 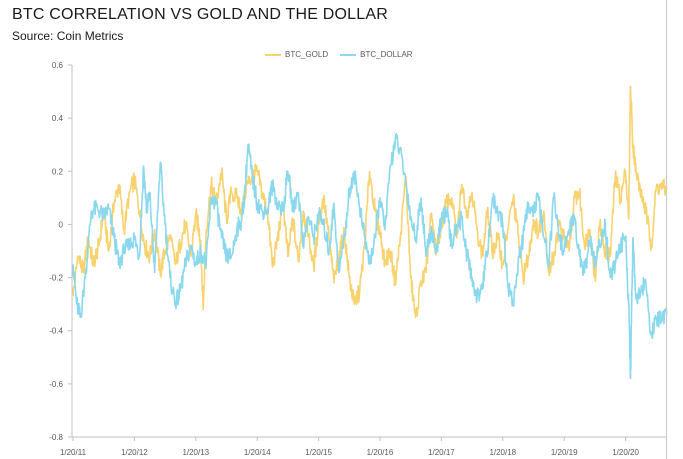 I want to click on x-tick-label: 1/20/13, so click(x=195, y=452).